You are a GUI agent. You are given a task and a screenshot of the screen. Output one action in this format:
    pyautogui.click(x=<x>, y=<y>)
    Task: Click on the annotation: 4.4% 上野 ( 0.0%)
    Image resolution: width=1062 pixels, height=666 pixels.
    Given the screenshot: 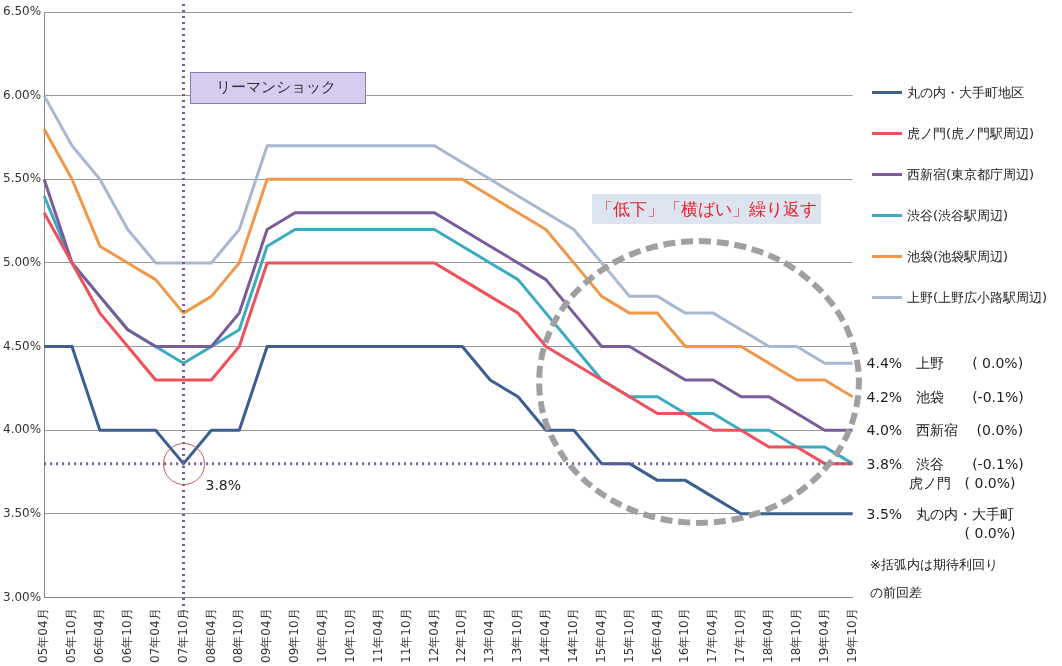 What is the action you would take?
    pyautogui.click(x=945, y=364)
    